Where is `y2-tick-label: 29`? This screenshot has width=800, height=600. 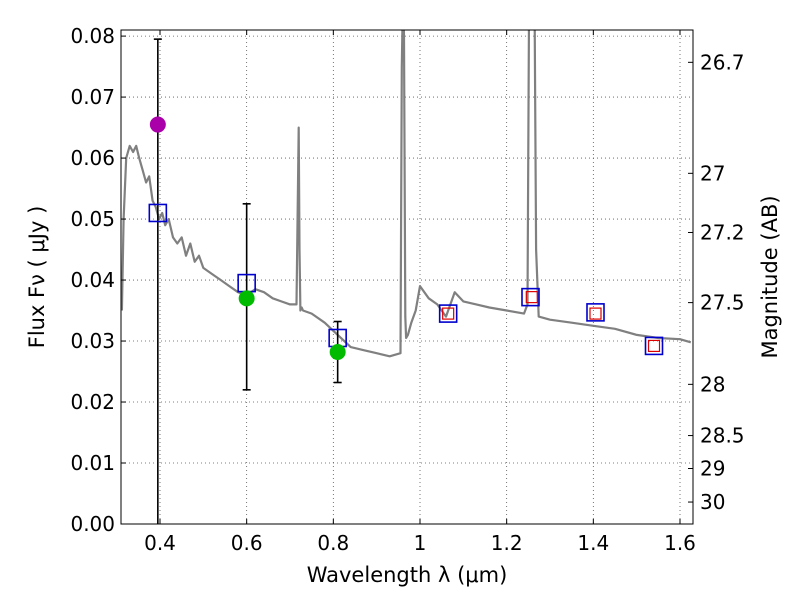
y2-tick-label: 29 is located at coordinates (712, 469).